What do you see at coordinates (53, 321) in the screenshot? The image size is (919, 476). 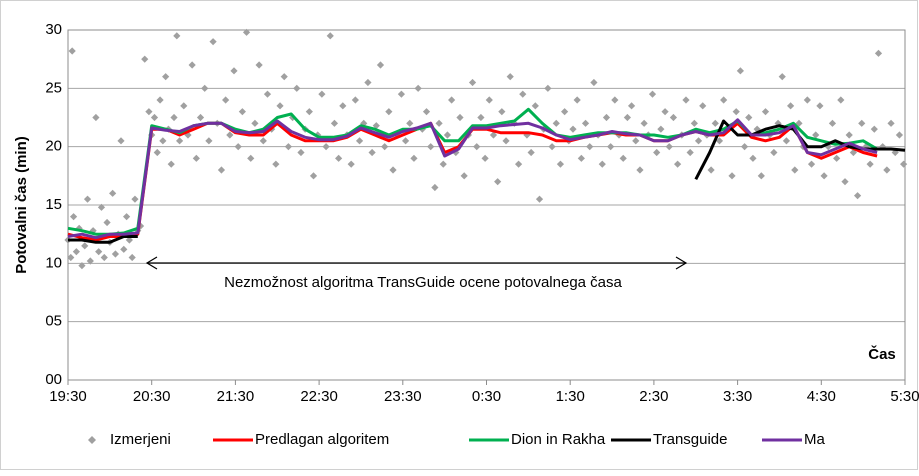 I see `y-tick-label: 05` at bounding box center [53, 321].